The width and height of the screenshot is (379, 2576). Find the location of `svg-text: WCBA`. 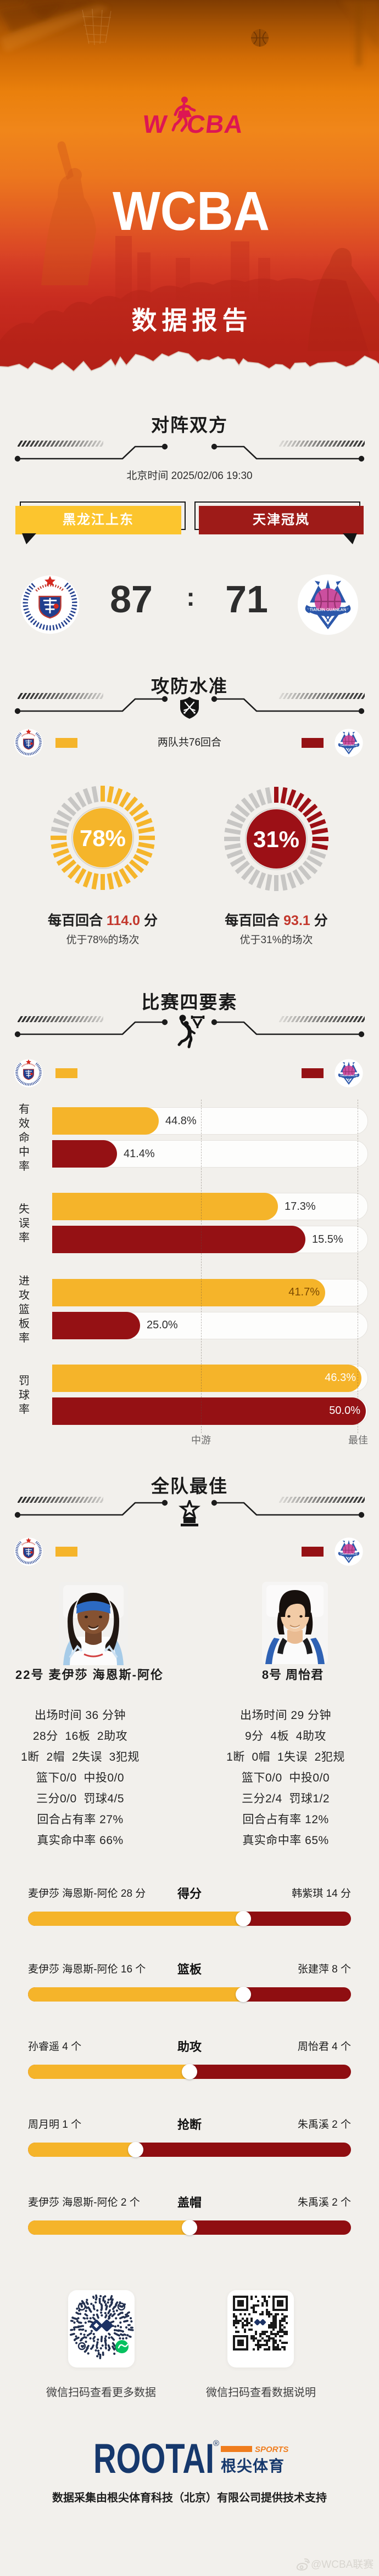

svg-text: WCBA is located at coordinates (191, 210).